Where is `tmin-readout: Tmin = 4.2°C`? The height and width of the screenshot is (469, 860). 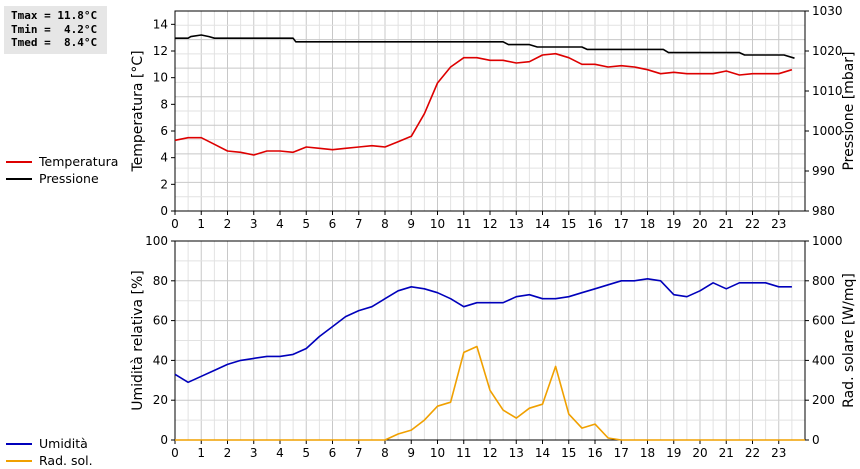
tmin-readout: Tmin = 4.2°C is located at coordinates (54, 29).